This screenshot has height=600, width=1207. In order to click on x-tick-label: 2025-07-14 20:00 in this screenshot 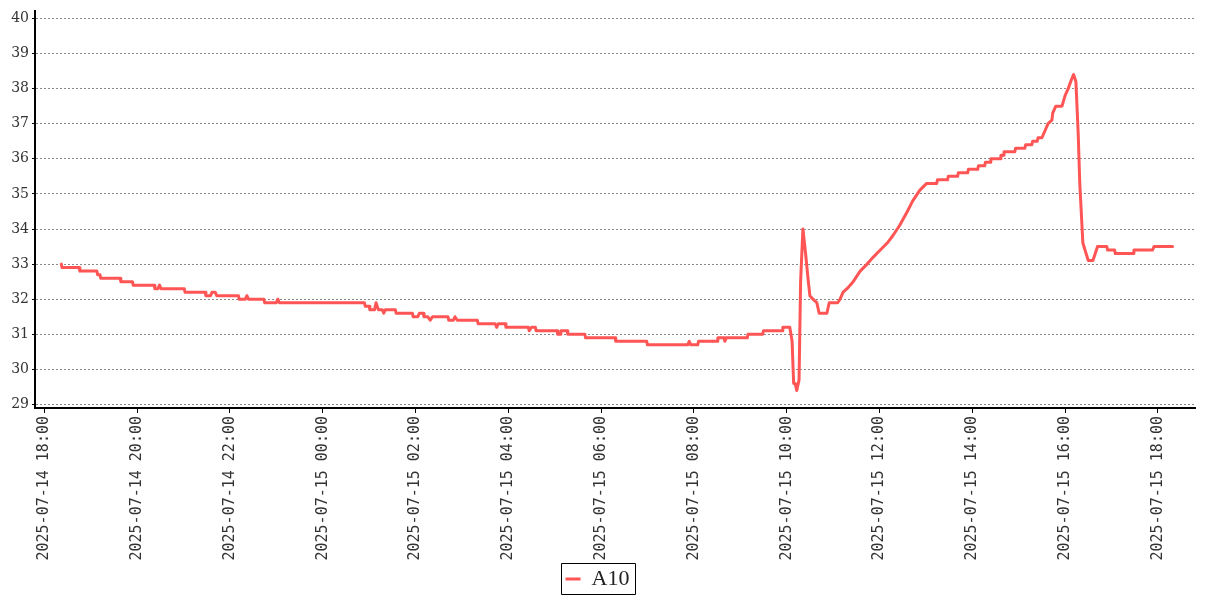, I will do `click(135, 488)`.